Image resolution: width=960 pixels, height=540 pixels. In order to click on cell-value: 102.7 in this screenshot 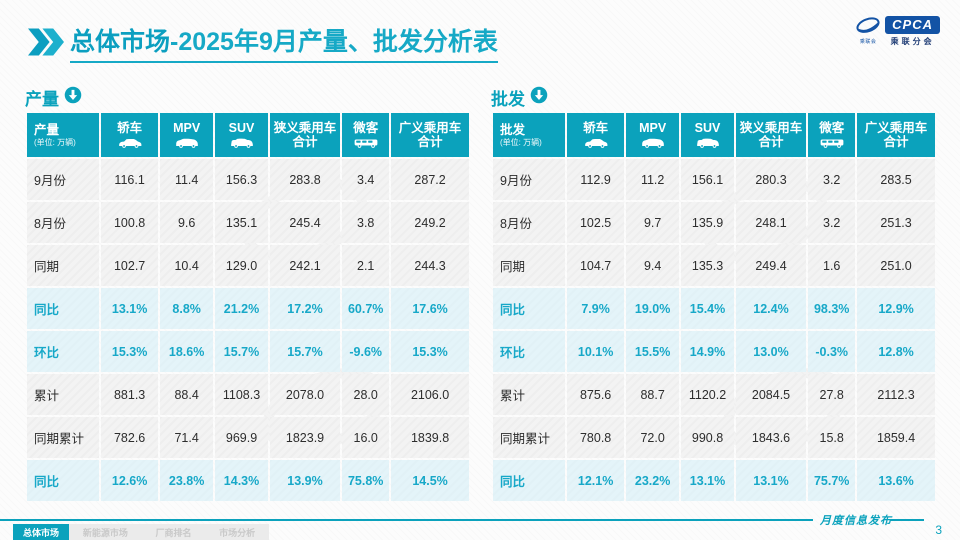, I will do `click(129, 265)`.